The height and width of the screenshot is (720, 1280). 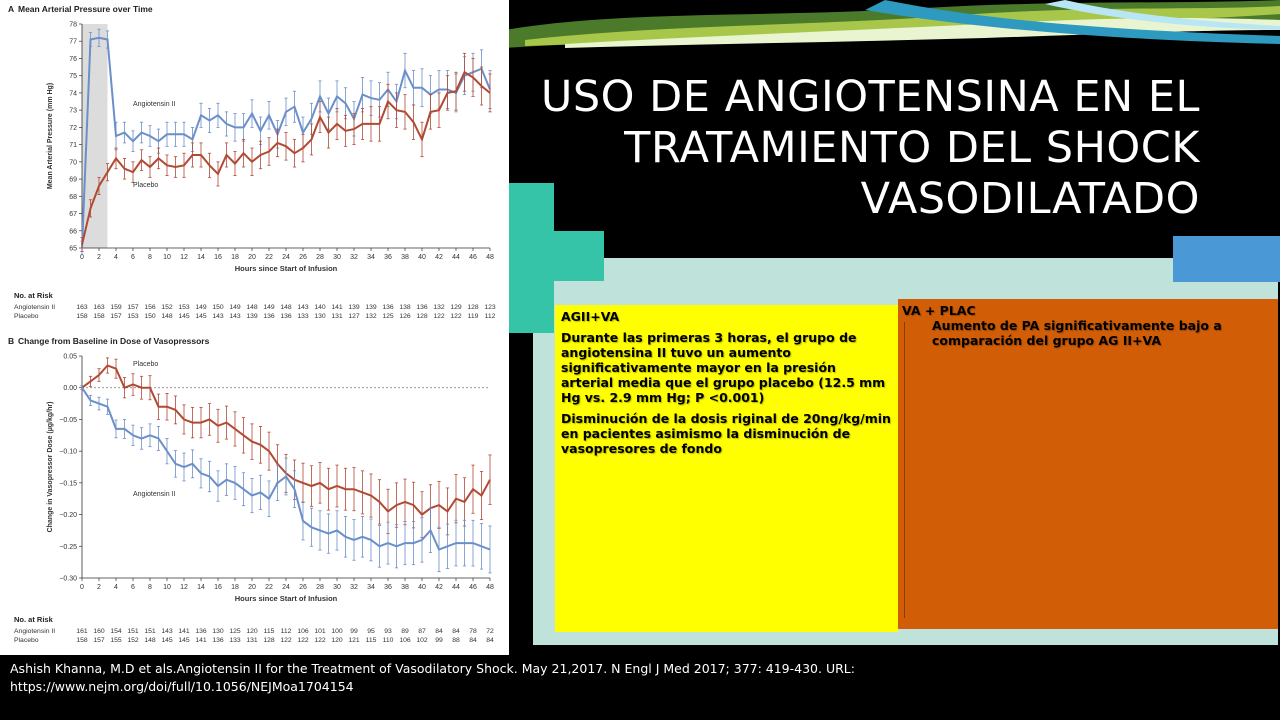 What do you see at coordinates (490, 587) in the screenshot?
I see `x-tick-label: 48` at bounding box center [490, 587].